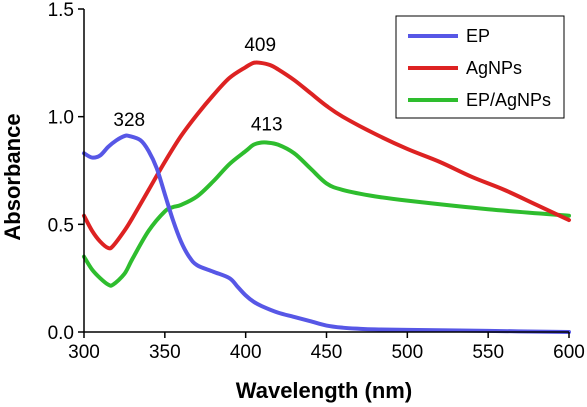 The image size is (587, 407). I want to click on y-tick-label: 1.5, so click(61, 10).